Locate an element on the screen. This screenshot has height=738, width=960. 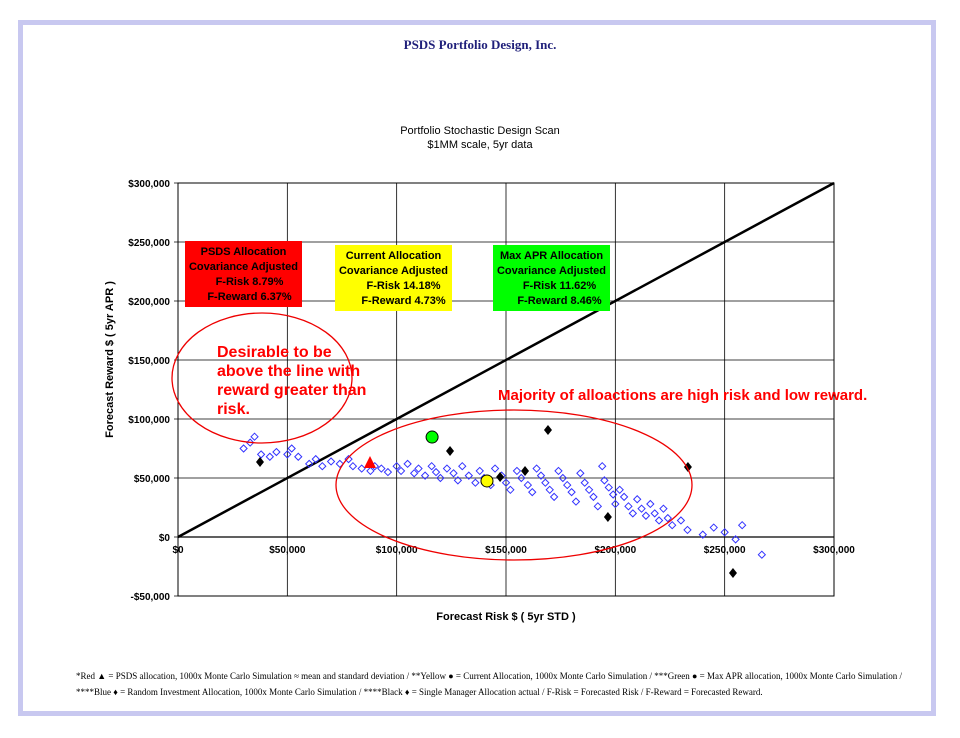
chart-title: Portfolio Stochastic Design Scan is located at coordinates (480, 131).